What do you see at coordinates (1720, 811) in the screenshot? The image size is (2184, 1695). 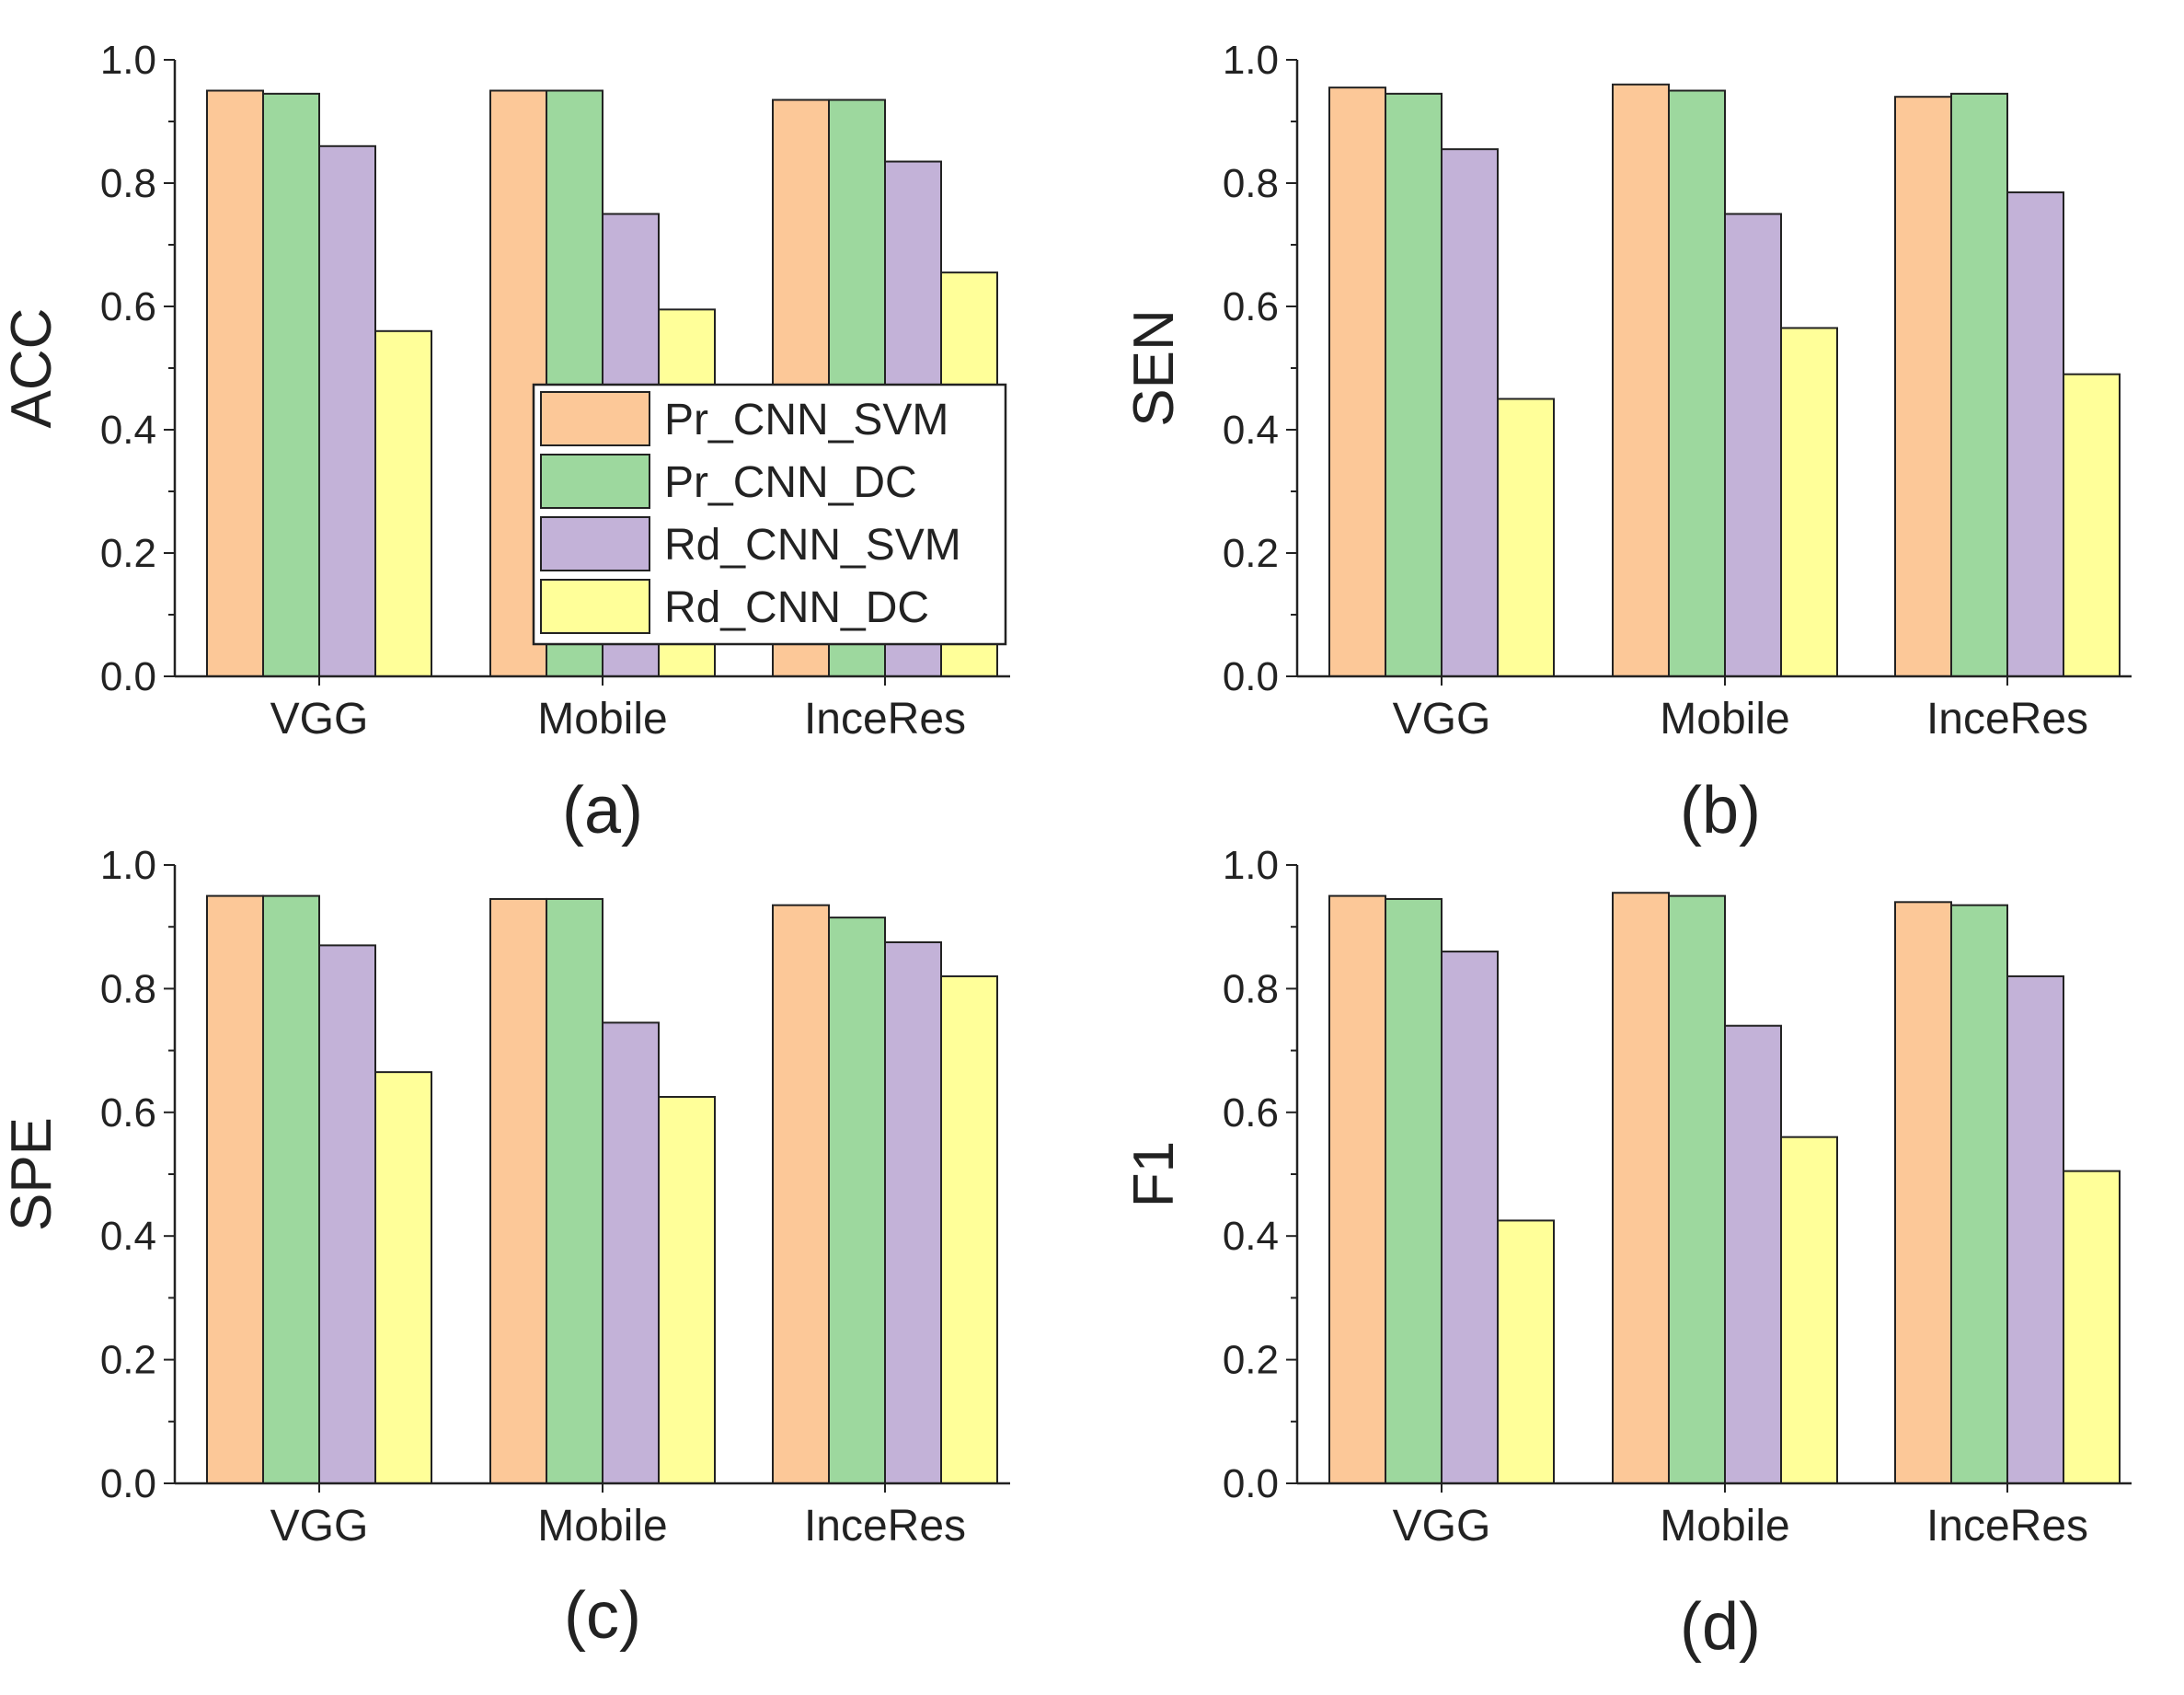 I see `panel-label: (b)` at bounding box center [1720, 811].